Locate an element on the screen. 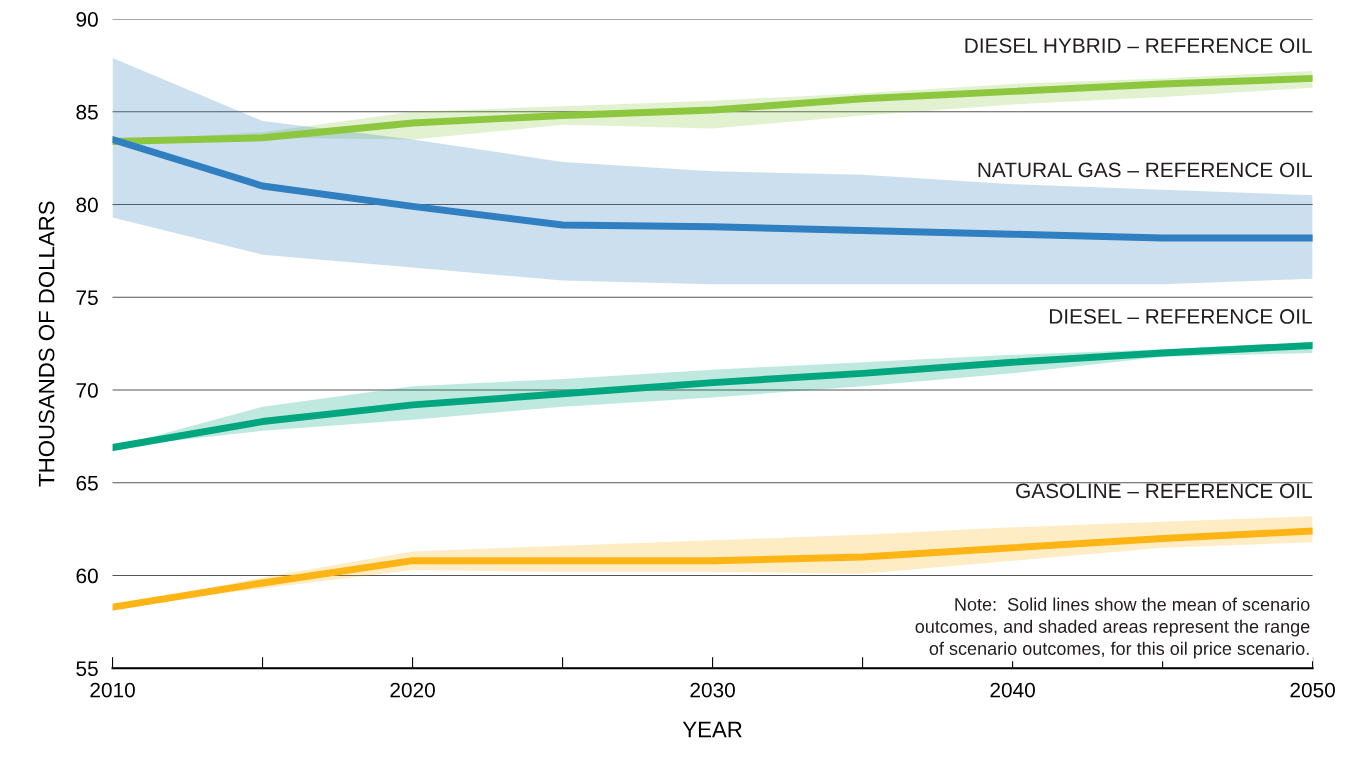 The width and height of the screenshot is (1356, 762). x-tick-label: 2010 is located at coordinates (112, 690).